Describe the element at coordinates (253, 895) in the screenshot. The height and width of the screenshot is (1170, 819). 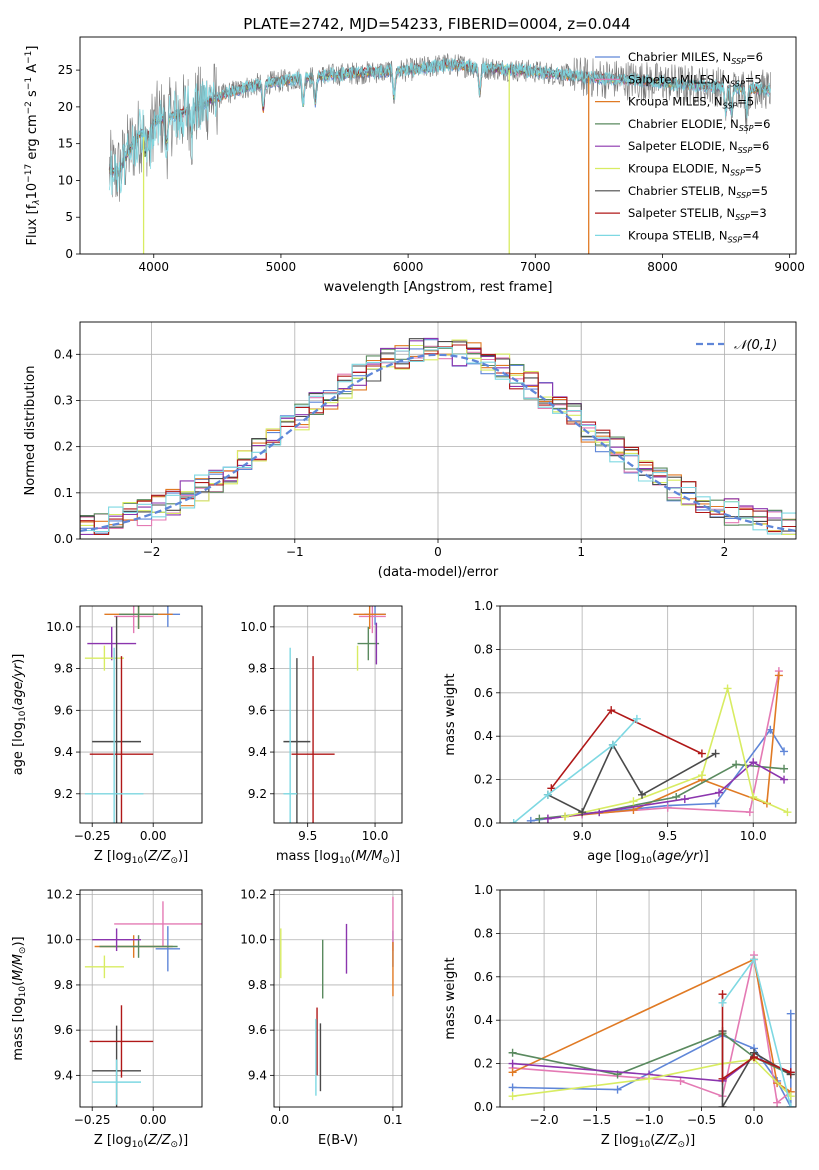
I see `y-tick-label: 10.2` at that location.